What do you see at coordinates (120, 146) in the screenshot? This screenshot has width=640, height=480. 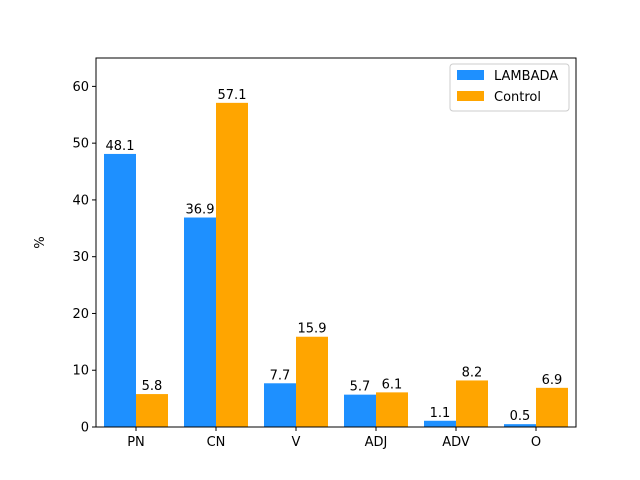 I see `data-label-lambada-pn: 48.1` at bounding box center [120, 146].